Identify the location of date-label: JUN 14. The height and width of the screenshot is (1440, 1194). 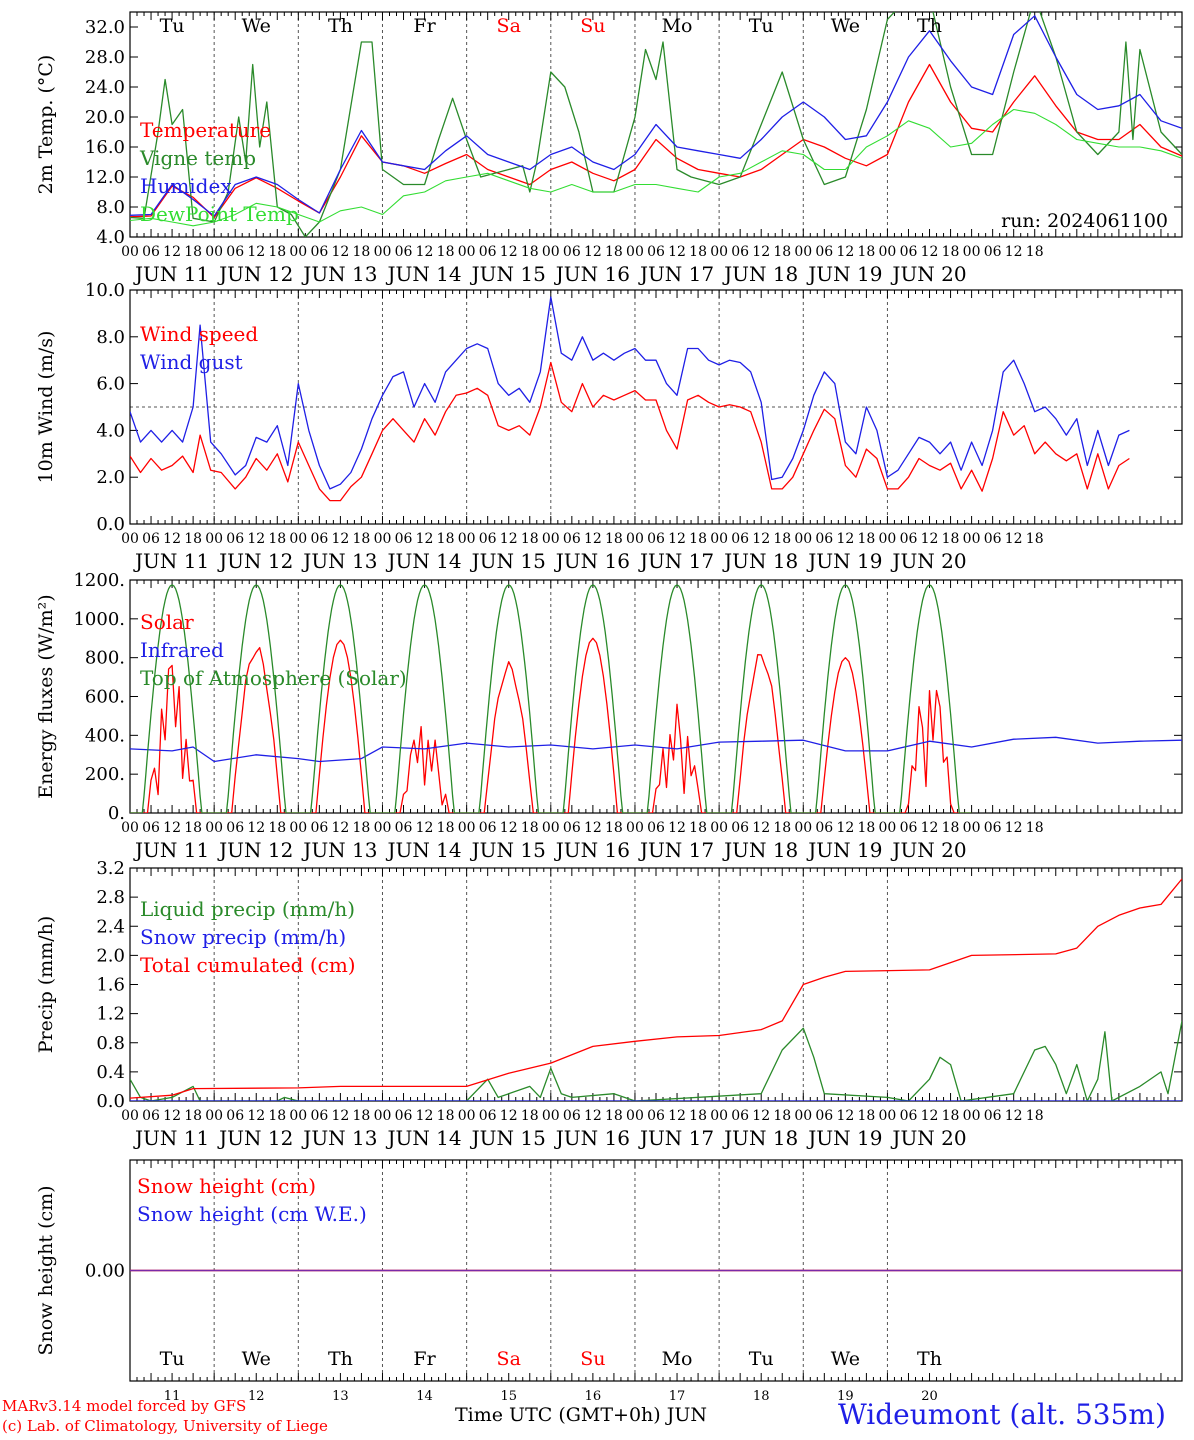
(423, 561).